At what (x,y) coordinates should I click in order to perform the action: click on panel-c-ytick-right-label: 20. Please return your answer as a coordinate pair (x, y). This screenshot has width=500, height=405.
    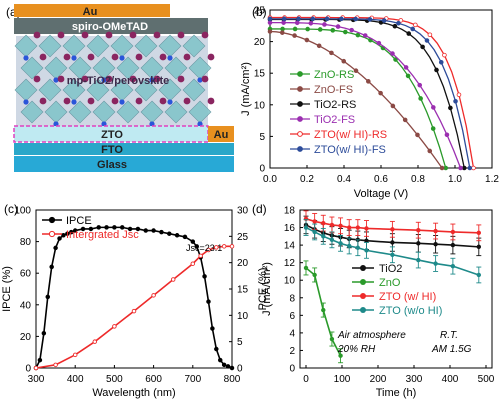
    Looking at the image, I should click on (243, 263).